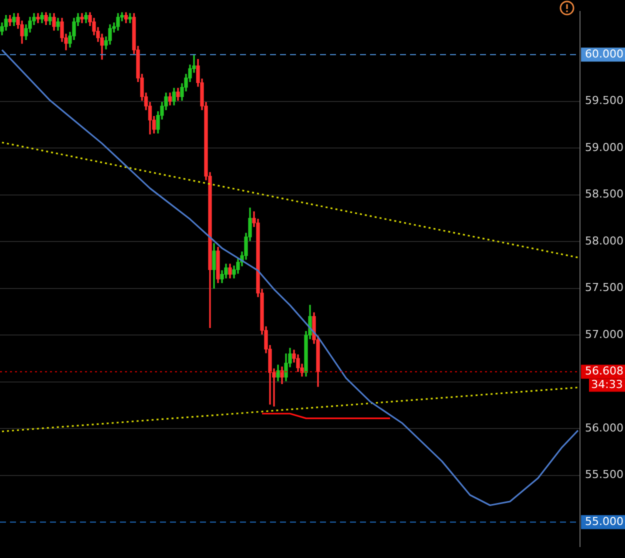  I want to click on ref-line-label: 60.000, so click(604, 53).